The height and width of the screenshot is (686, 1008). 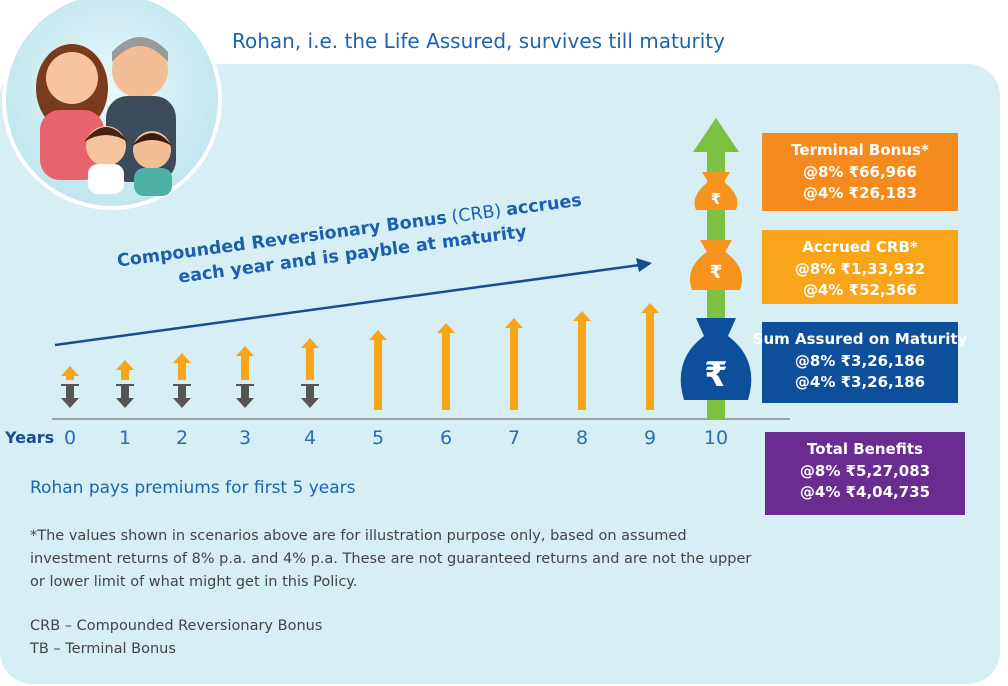 I want to click on benefit-title: Accrued CRB*, so click(x=860, y=247).